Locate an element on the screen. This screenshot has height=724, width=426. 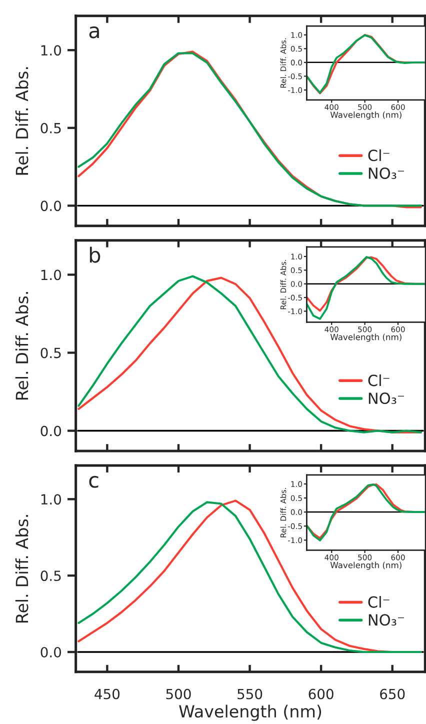
x-tick-label: 650 is located at coordinates (392, 694).